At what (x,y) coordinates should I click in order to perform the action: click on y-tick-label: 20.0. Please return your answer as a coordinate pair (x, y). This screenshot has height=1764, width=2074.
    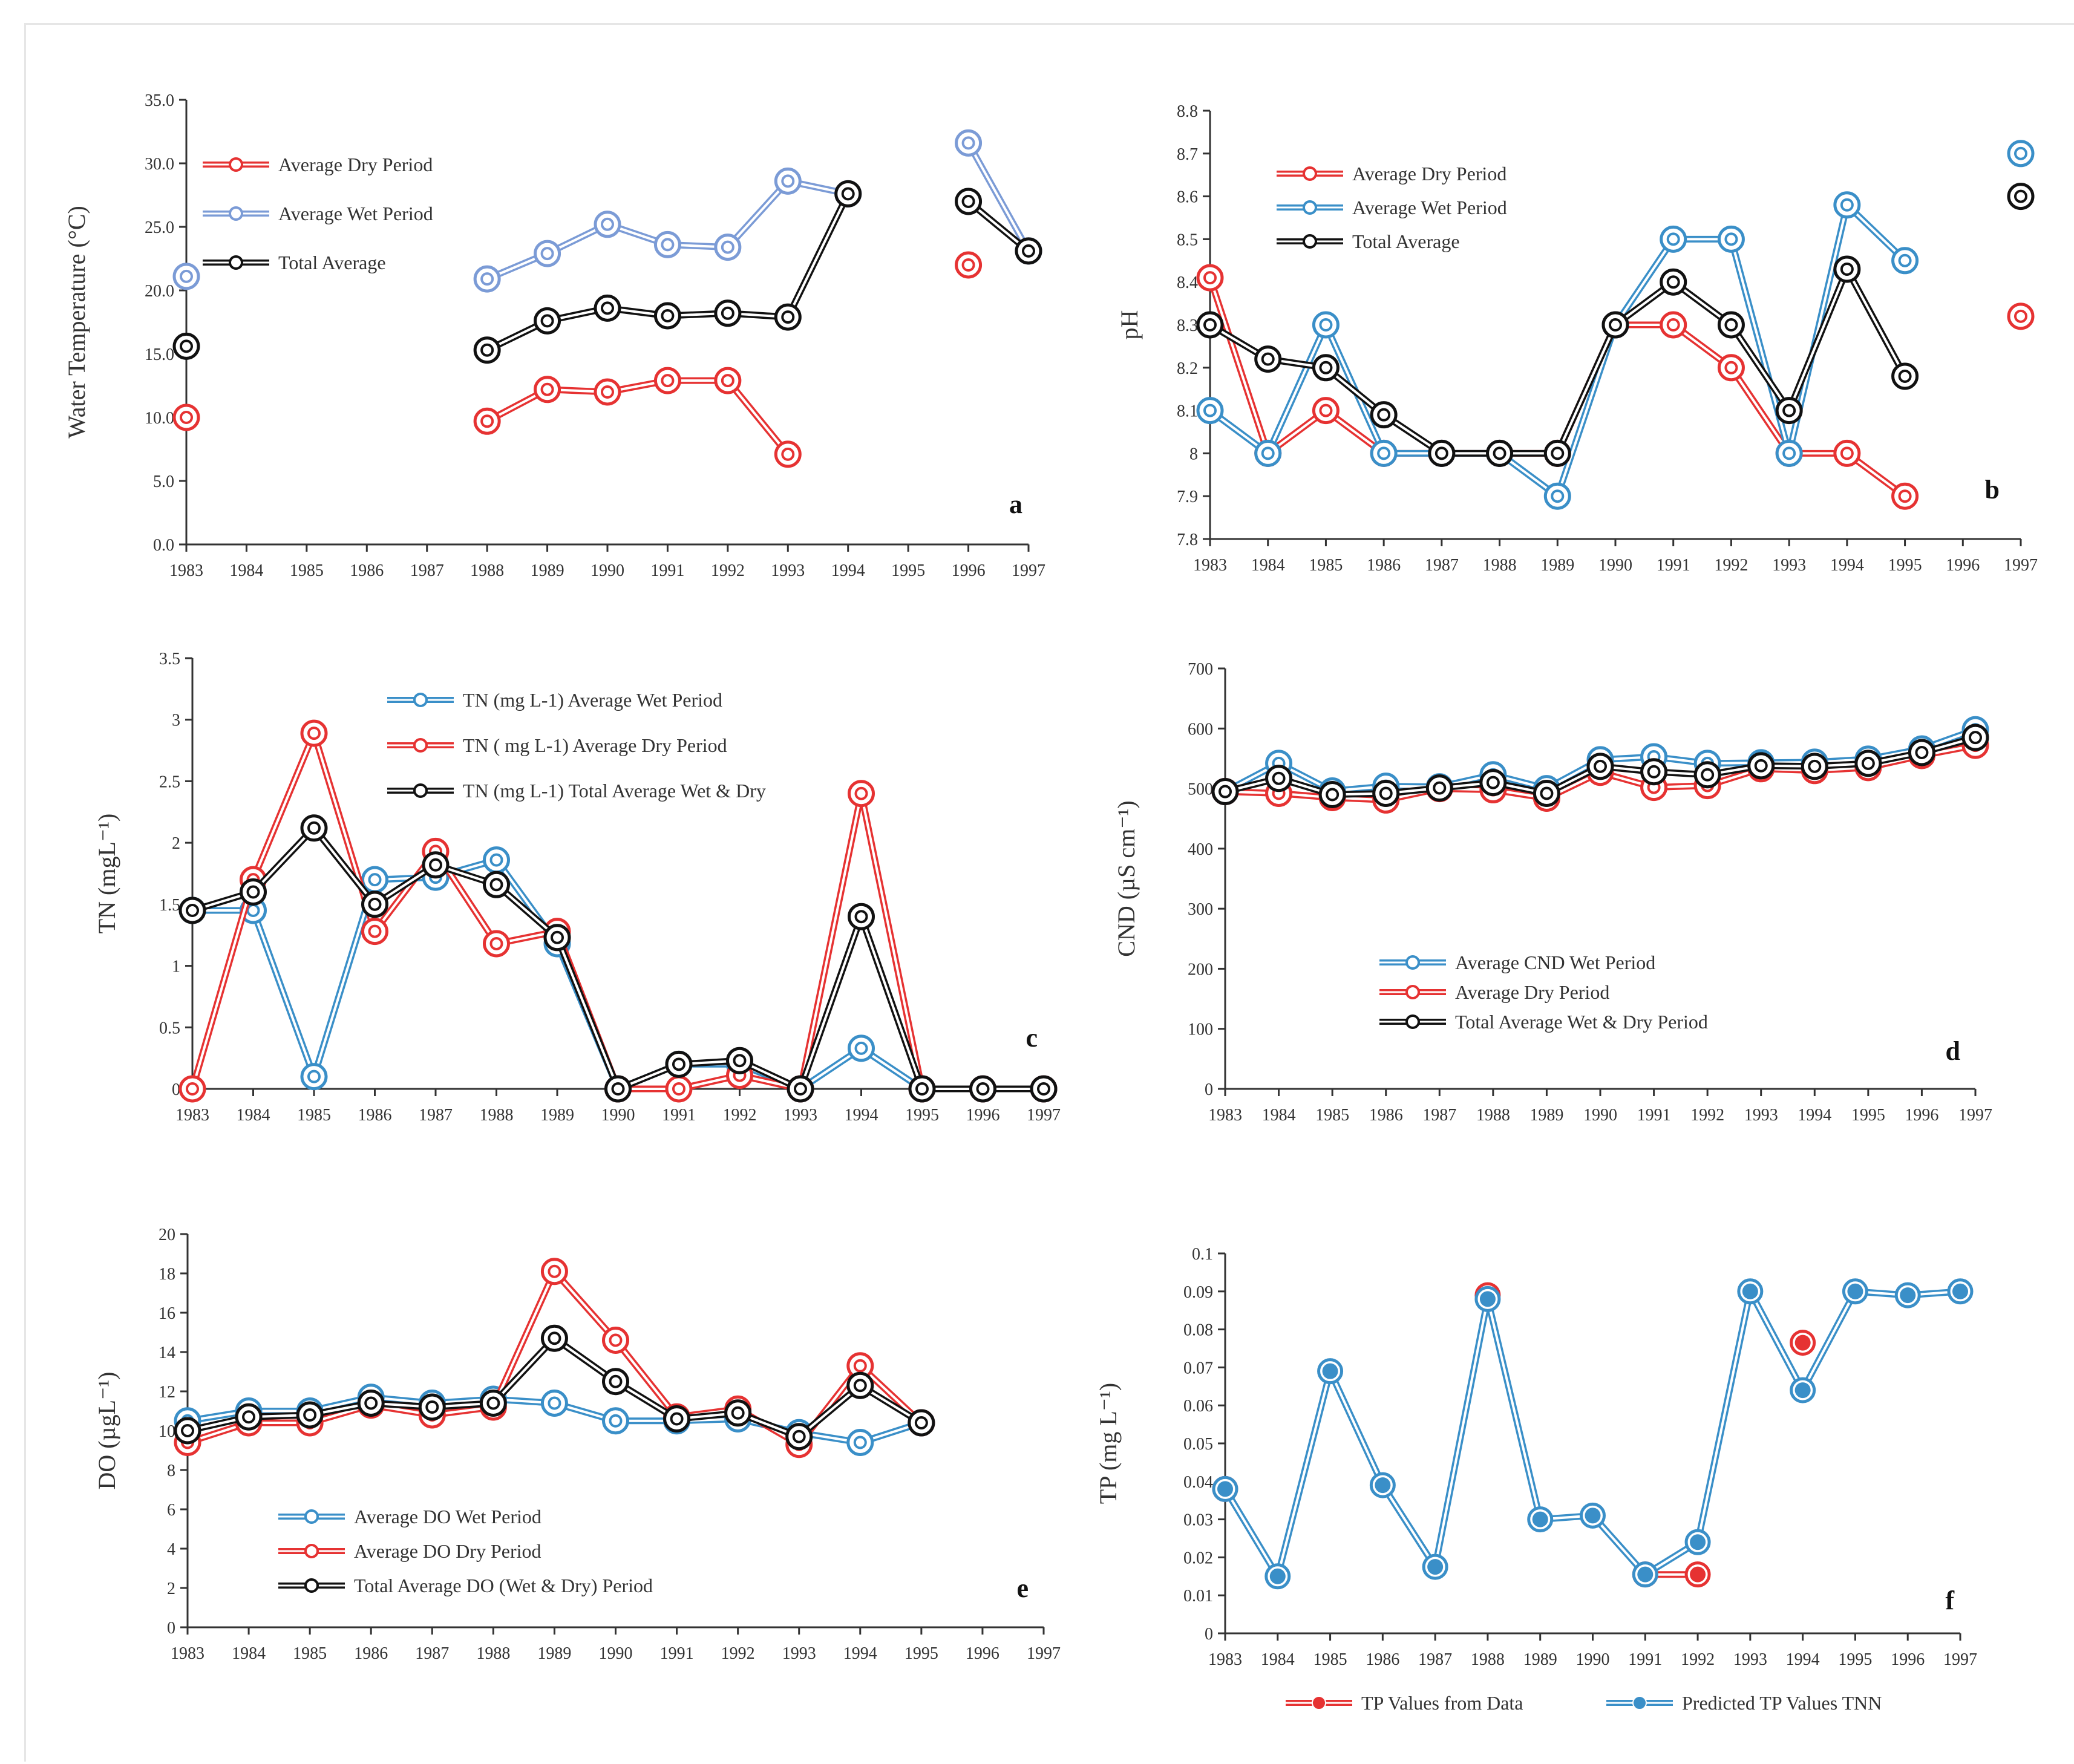
    Looking at the image, I should click on (159, 292).